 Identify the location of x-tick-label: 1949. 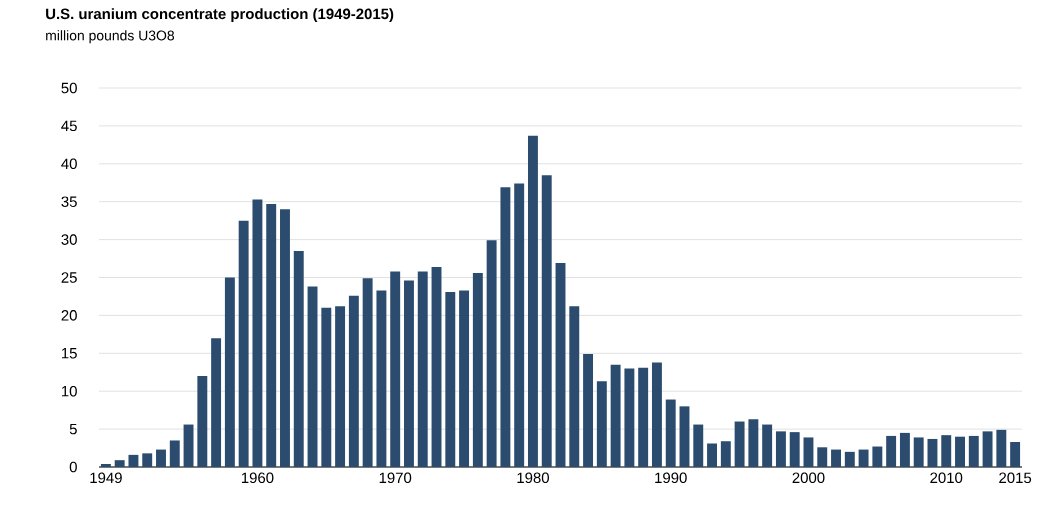
(106, 478).